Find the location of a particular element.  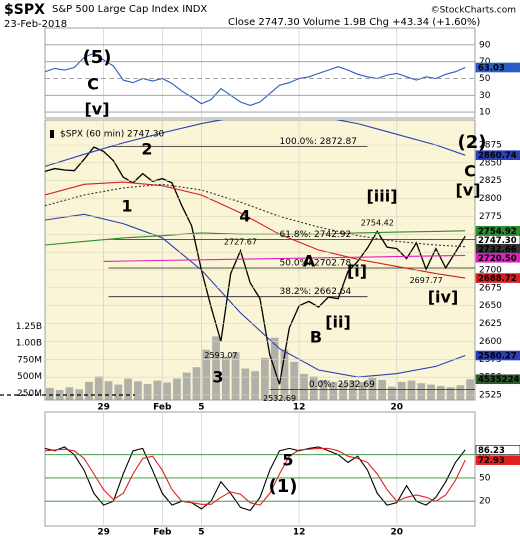

value-box-label: 2720.50 is located at coordinates (497, 259).